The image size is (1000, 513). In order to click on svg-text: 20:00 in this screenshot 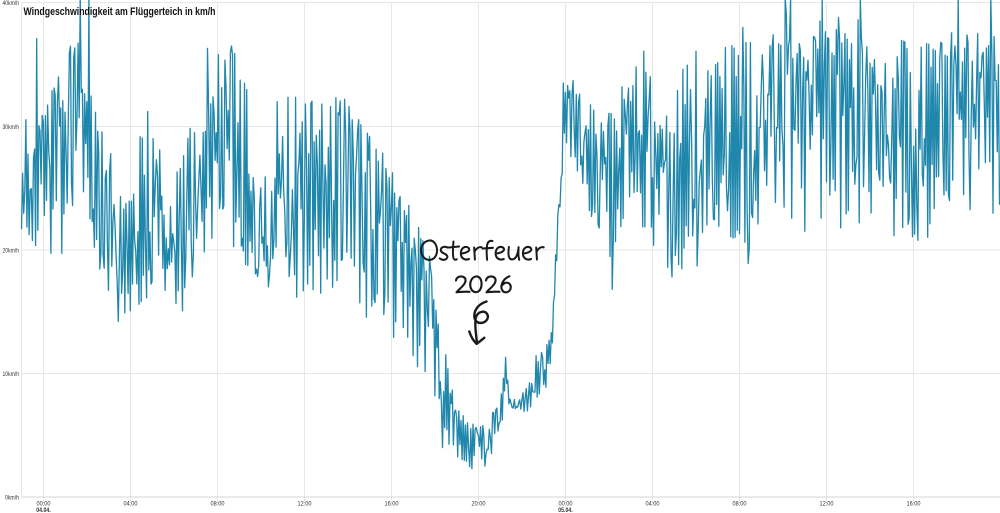, I will do `click(479, 504)`.